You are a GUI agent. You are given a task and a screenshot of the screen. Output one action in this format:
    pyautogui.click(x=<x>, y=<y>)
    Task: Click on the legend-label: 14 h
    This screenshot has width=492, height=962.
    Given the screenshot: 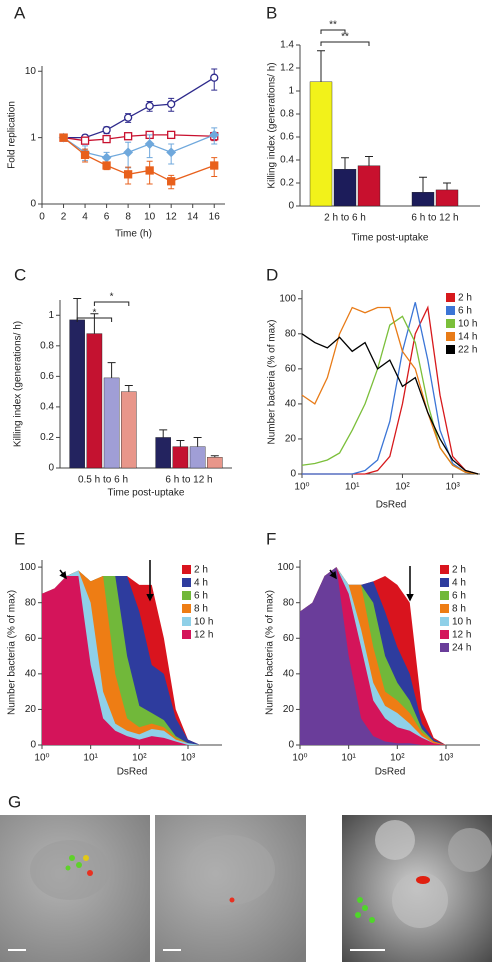 What is the action you would take?
    pyautogui.click(x=467, y=337)
    